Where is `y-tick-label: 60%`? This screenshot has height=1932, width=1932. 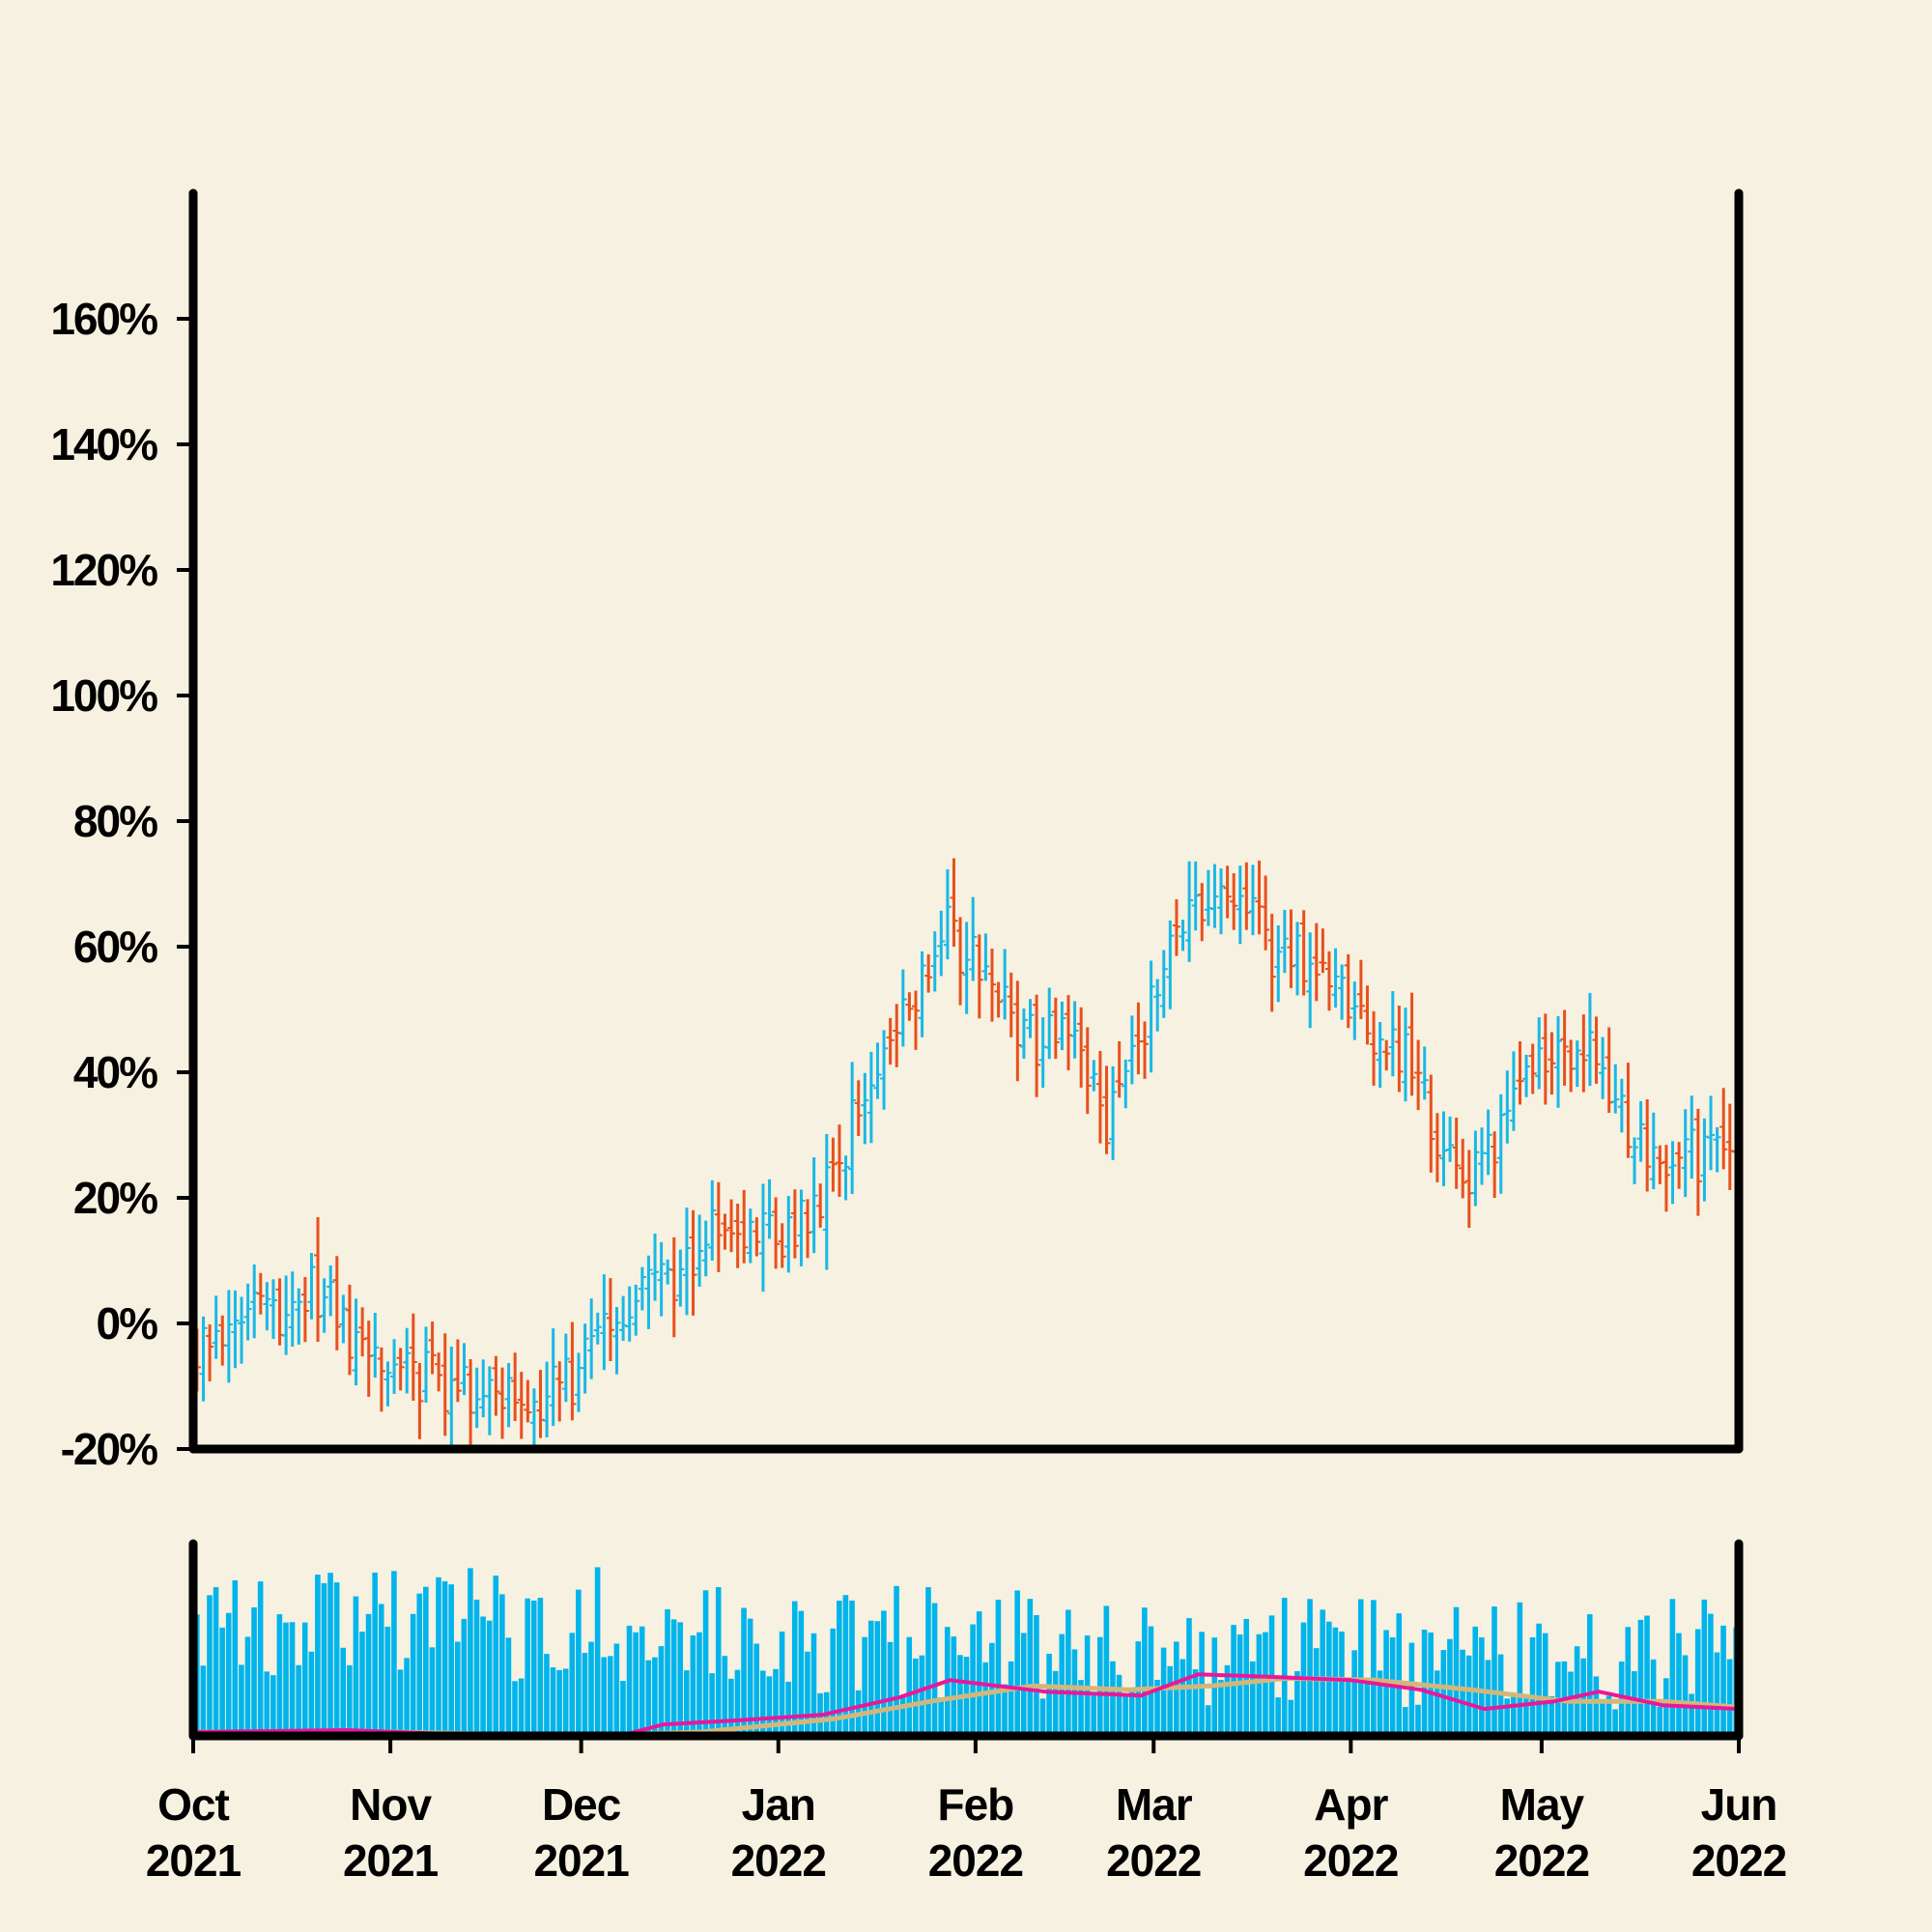
y-tick-label: 60% is located at coordinates (115, 947).